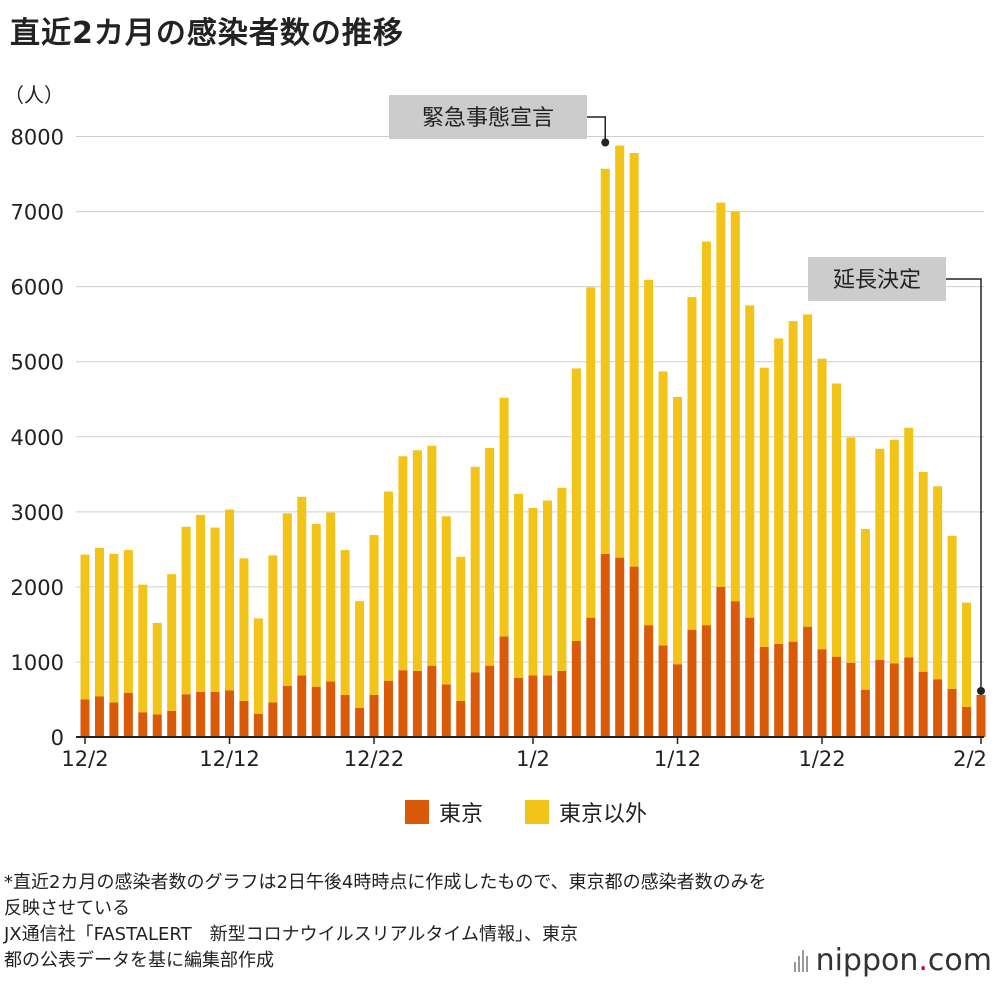 The image size is (1000, 984). What do you see at coordinates (801, 960) in the screenshot?
I see `logo-mark-icon` at bounding box center [801, 960].